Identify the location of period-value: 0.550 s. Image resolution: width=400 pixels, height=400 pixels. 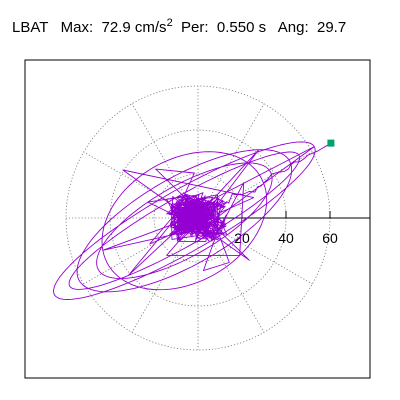
(241, 27).